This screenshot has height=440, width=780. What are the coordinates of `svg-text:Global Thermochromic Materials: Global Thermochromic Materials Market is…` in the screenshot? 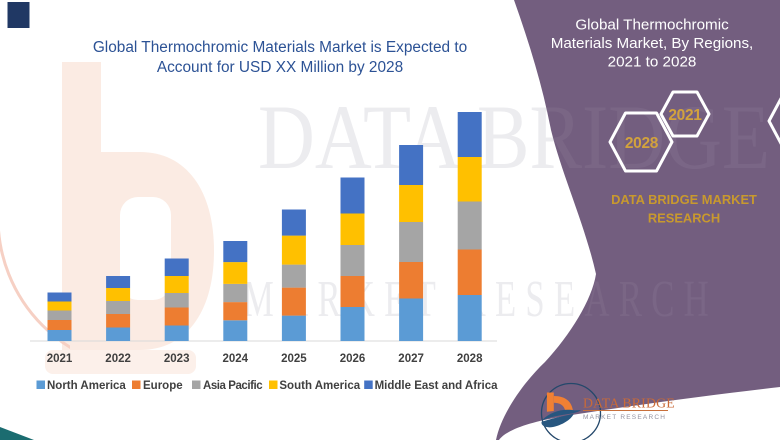 It's located at (280, 47).